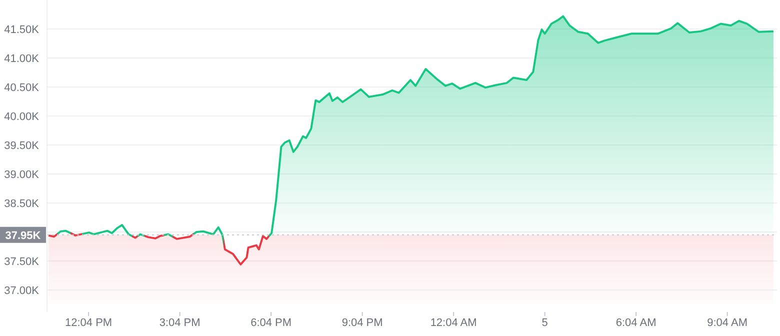 This screenshot has width=780, height=336. I want to click on x-tick-label: 12:04 PM, so click(88, 322).